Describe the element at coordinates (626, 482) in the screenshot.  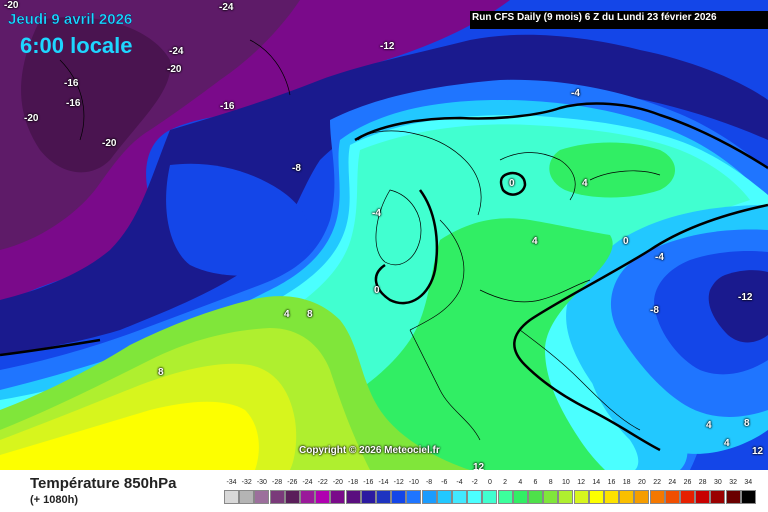
I see `legend-tick-label: 18` at that location.